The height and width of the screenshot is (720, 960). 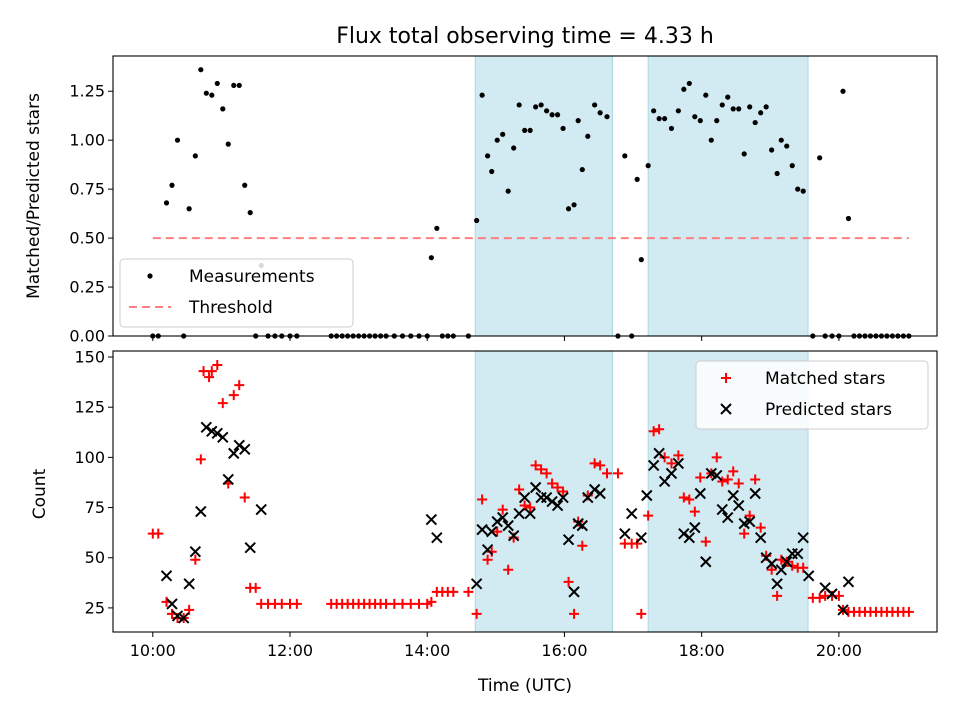 I want to click on legend-label: Predicted stars, so click(x=828, y=410).